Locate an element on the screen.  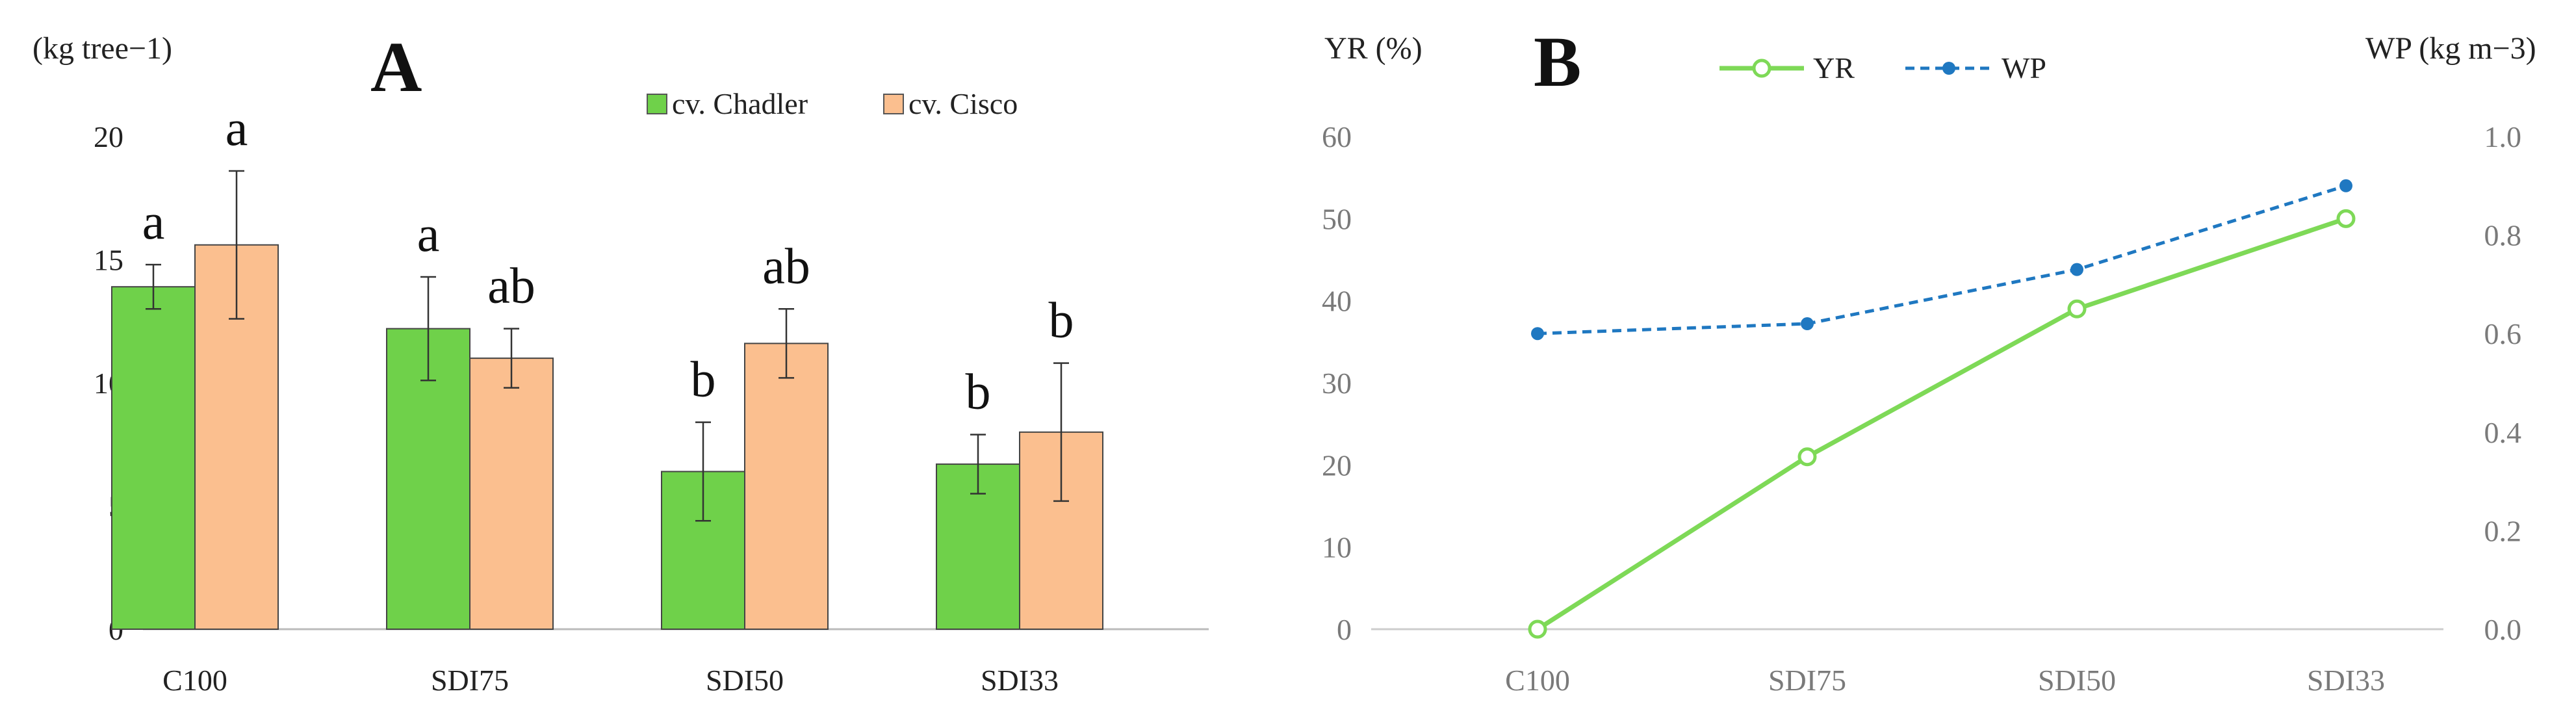
legend-marker-yr is located at coordinates (1762, 68).